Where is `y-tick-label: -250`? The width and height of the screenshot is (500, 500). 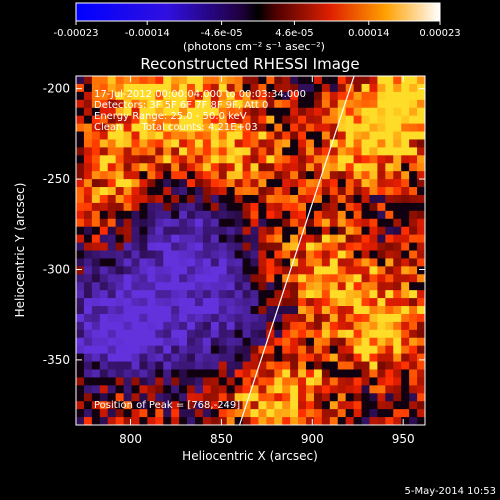 y-tick-label: -250 is located at coordinates (56, 179).